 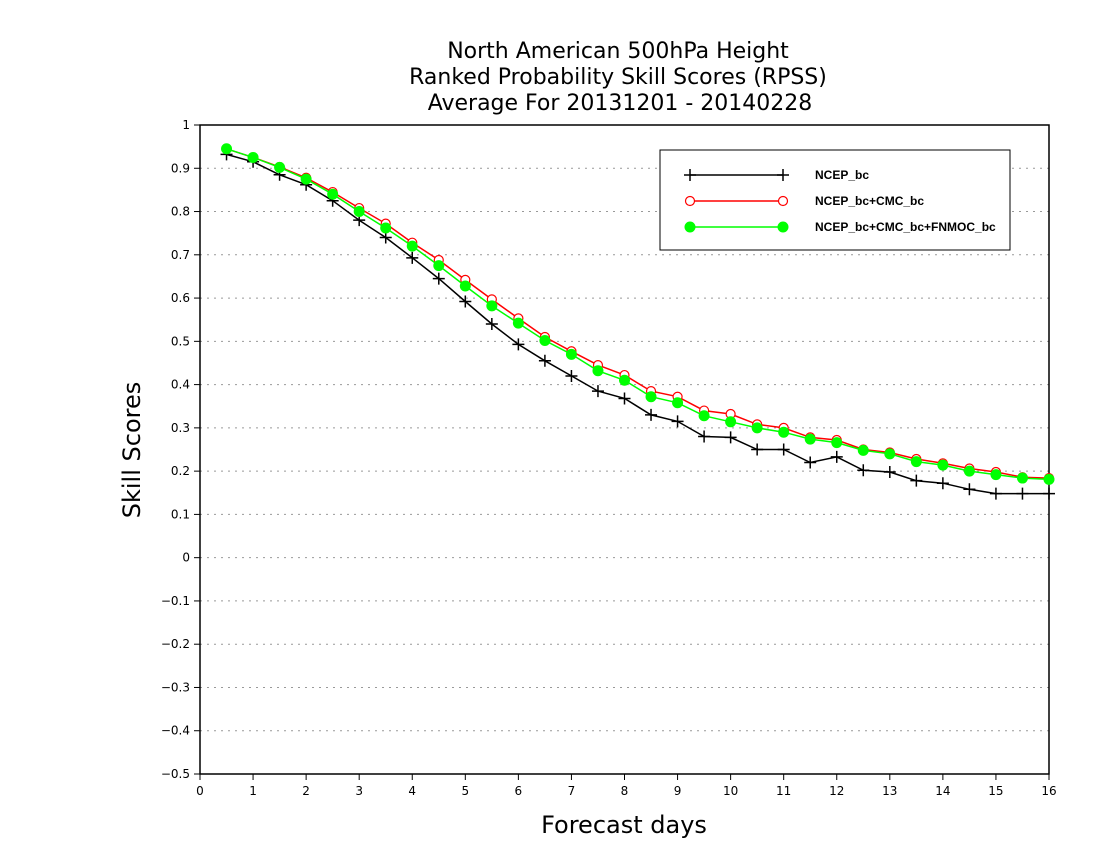 What do you see at coordinates (624, 825) in the screenshot?
I see `x-axis-label: Forecast days` at bounding box center [624, 825].